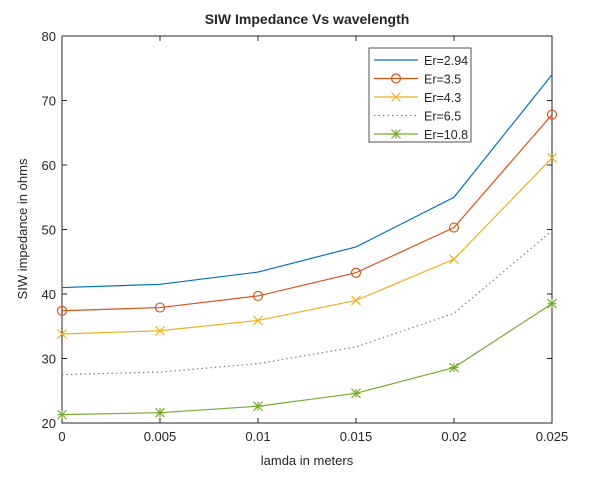 The image size is (602, 483). What do you see at coordinates (421, 135) in the screenshot?
I see `legend-item-er-10-8: Er=10.8` at bounding box center [421, 135].